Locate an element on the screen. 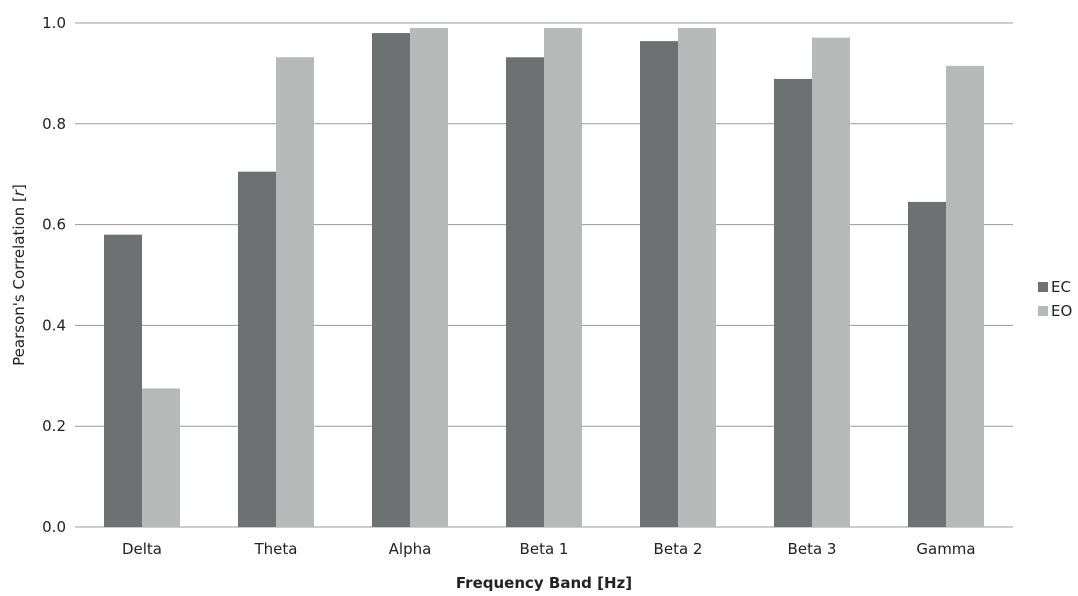 The height and width of the screenshot is (596, 1078). bar-ec-theta is located at coordinates (257, 349).